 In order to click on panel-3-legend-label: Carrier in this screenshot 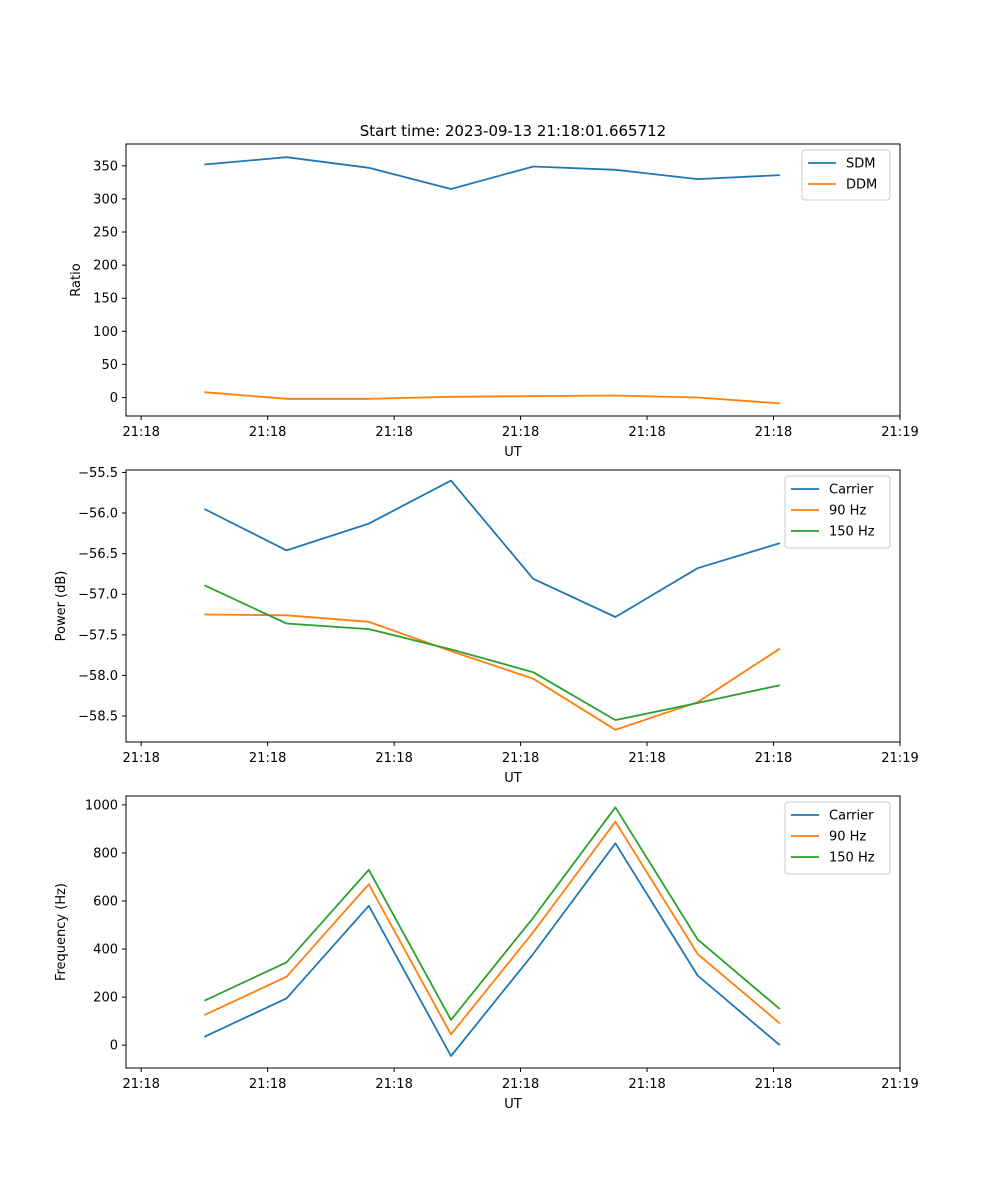, I will do `click(851, 816)`.